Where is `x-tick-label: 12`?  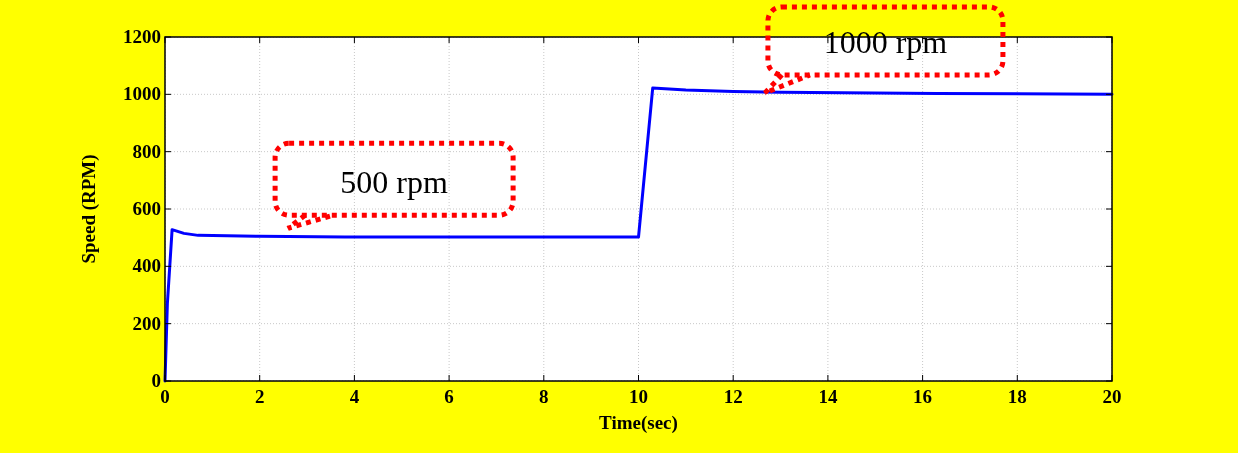
x-tick-label: 12 is located at coordinates (733, 396).